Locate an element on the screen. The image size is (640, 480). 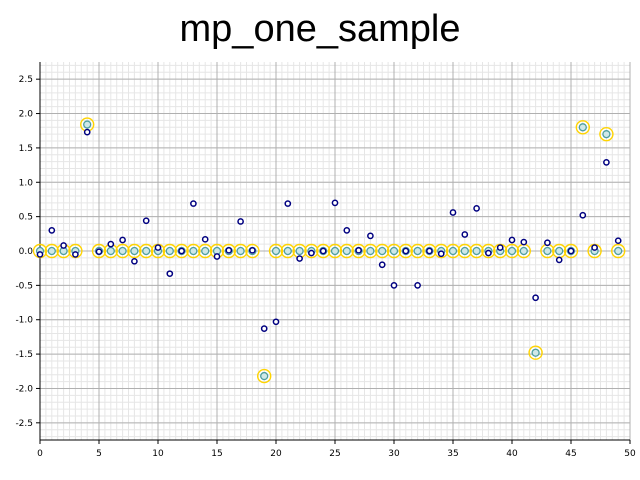
y-tick-label: -1.0 is located at coordinates (24, 321).